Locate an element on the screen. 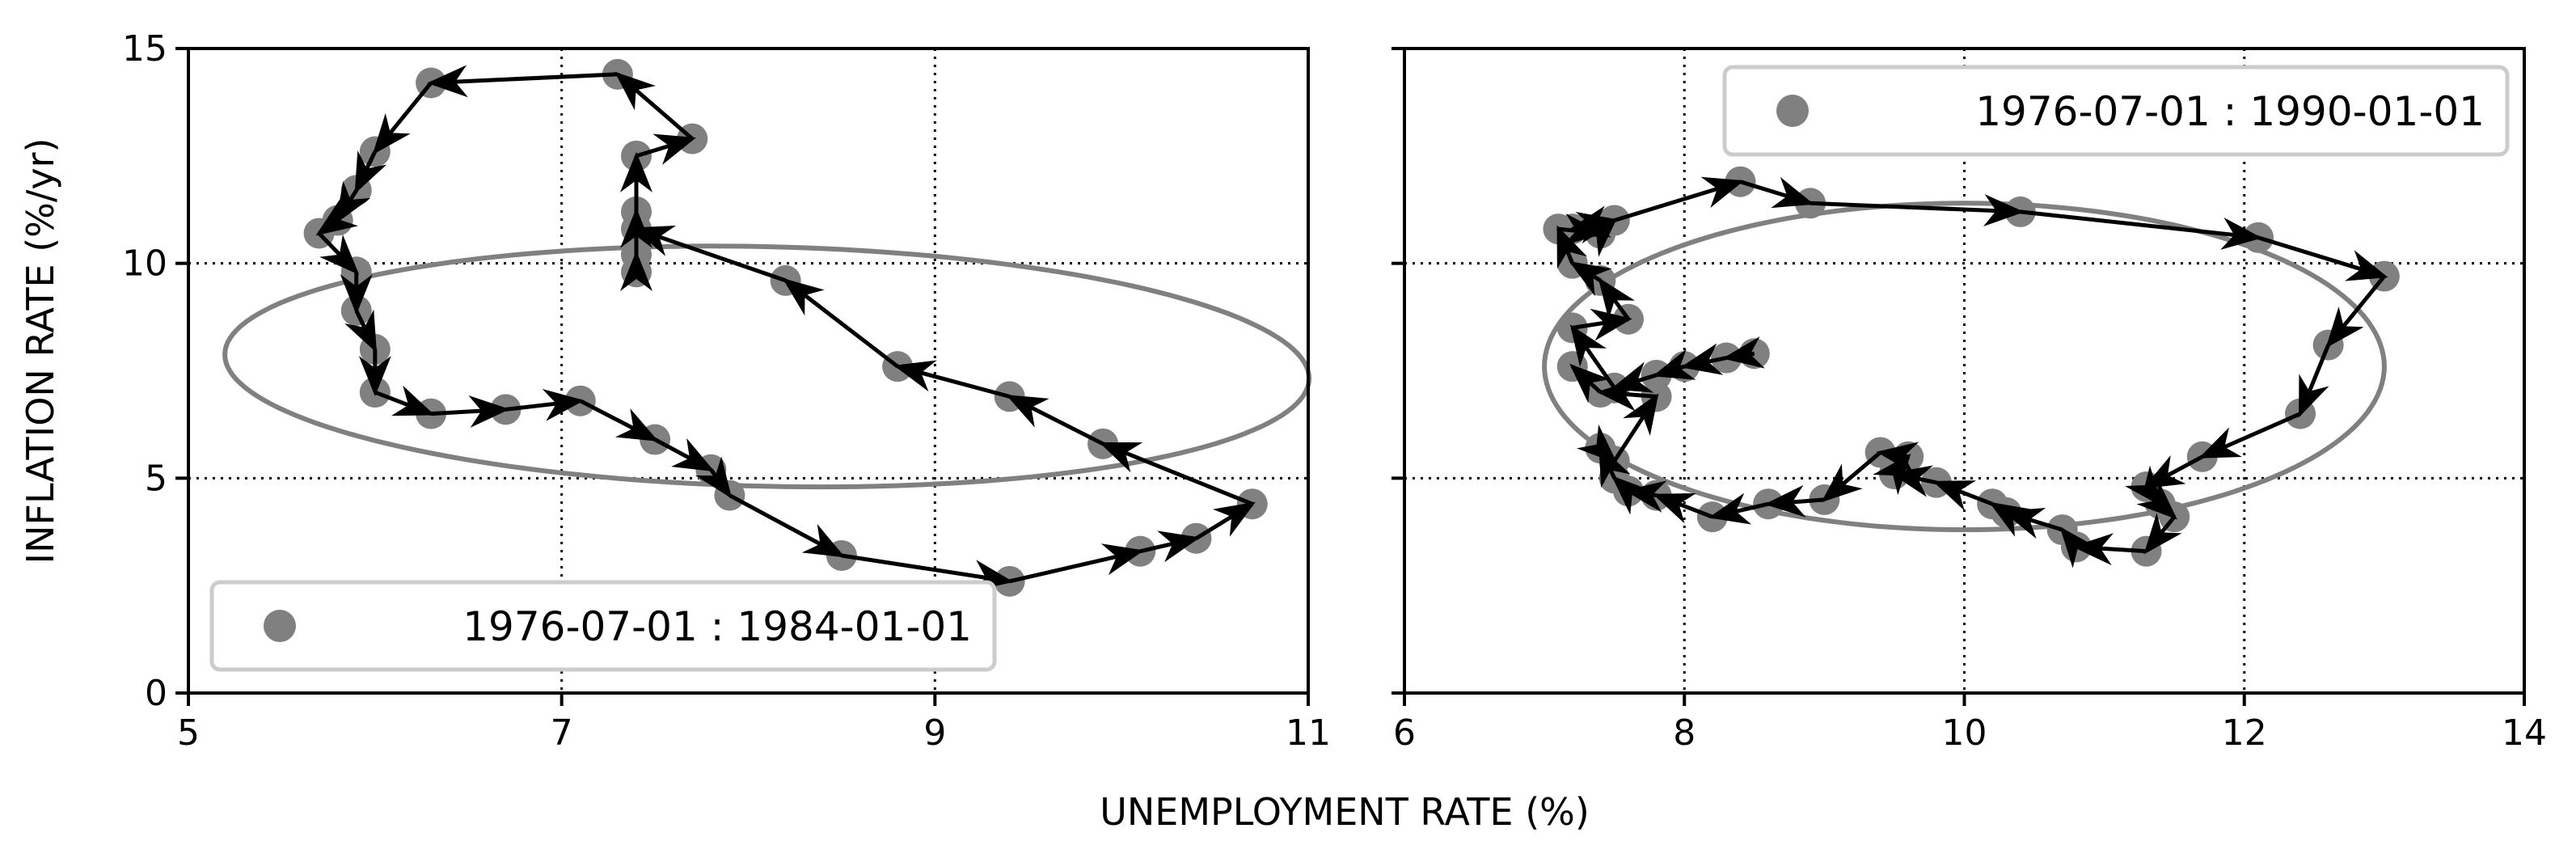 This screenshot has height=858, width=2576. chart1-legend-label: 1976-07-01 : 1984-01-01 is located at coordinates (717, 626).